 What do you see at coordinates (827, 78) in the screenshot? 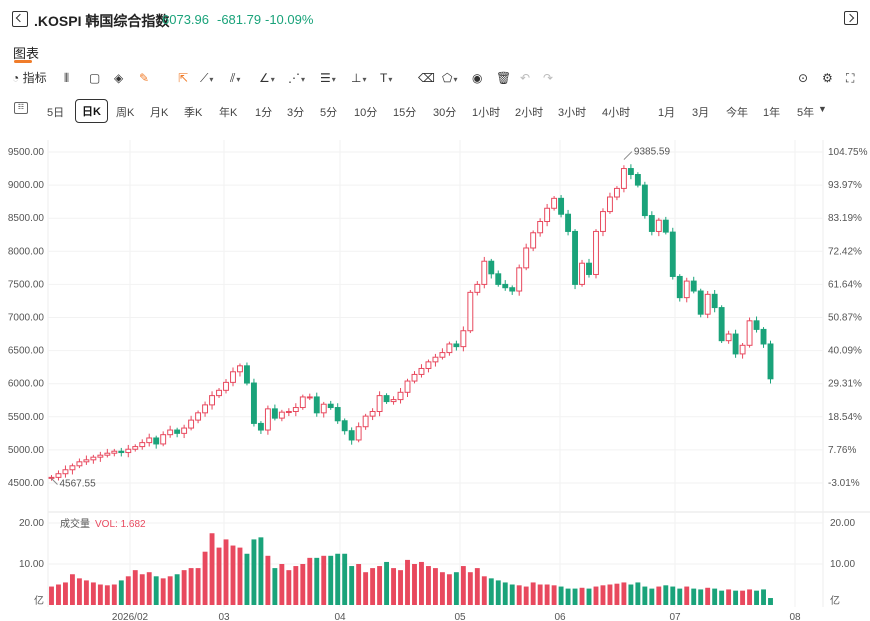
I see `settings-icon: ⚙` at bounding box center [827, 78].